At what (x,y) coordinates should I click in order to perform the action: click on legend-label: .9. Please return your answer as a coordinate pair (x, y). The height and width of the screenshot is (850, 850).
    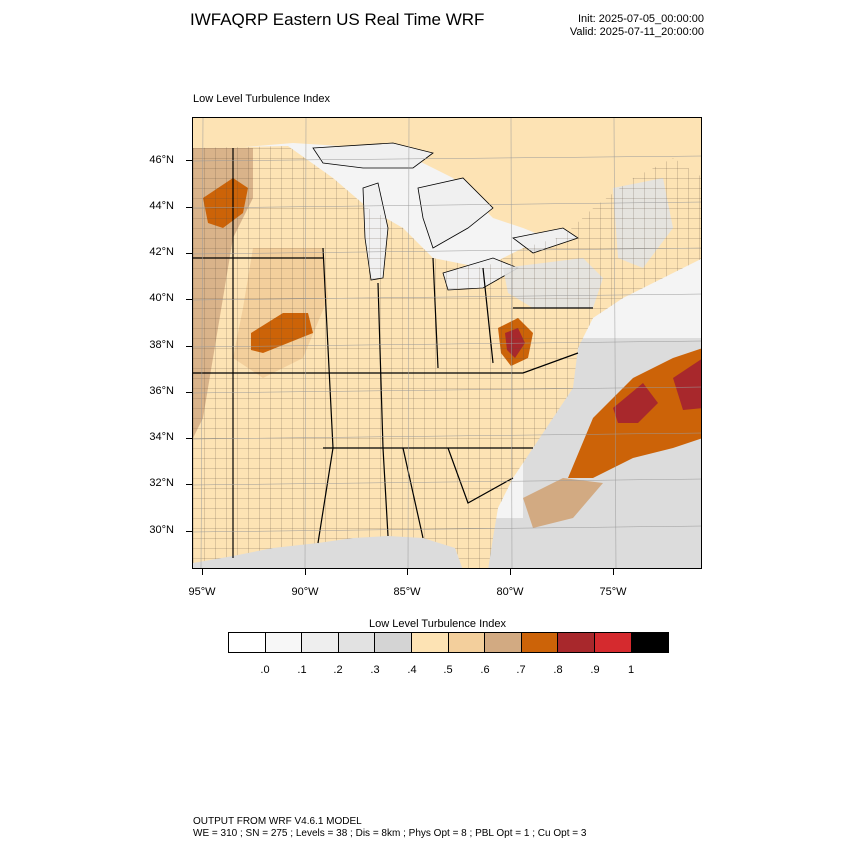
    Looking at the image, I should click on (595, 670).